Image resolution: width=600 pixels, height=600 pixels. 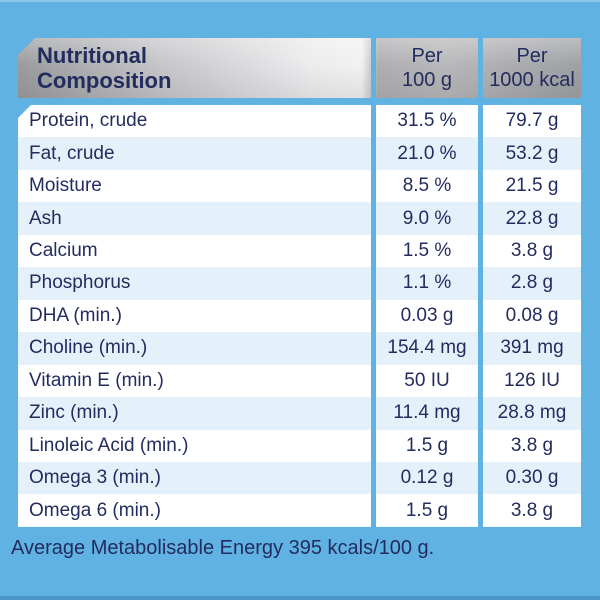 I want to click on table-row: Choline (min.) 154.4 mg 391 mg, so click(x=299, y=348).